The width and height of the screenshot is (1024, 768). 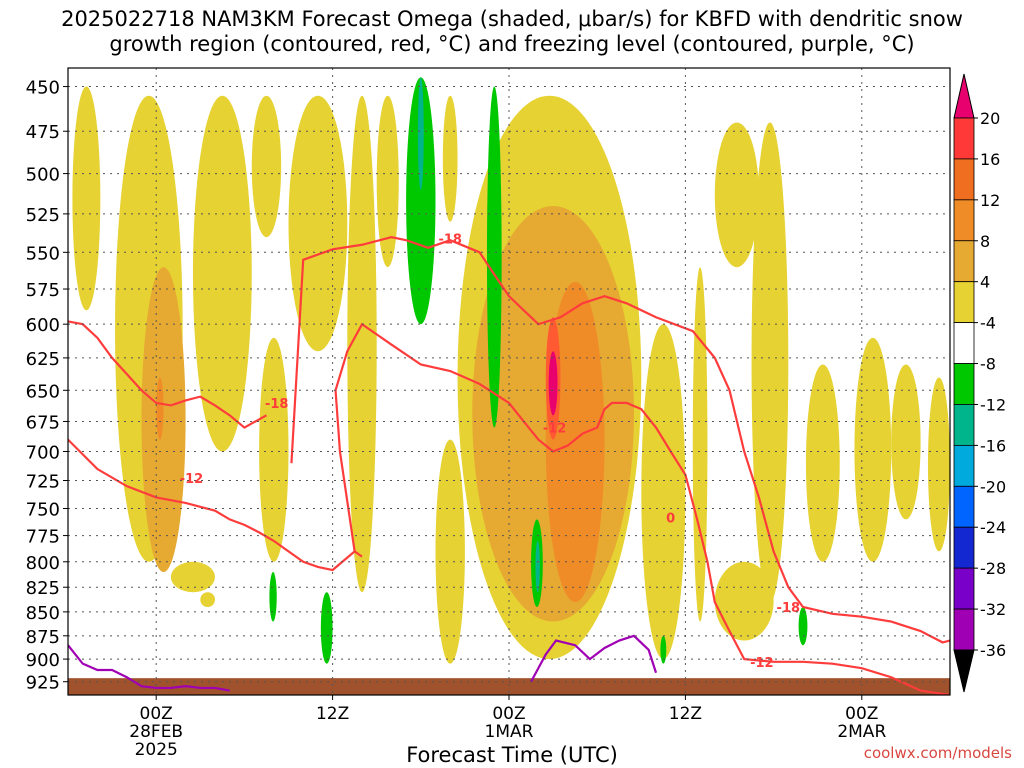 What do you see at coordinates (43, 563) in the screenshot?
I see `y-tick-label: 800` at bounding box center [43, 563].